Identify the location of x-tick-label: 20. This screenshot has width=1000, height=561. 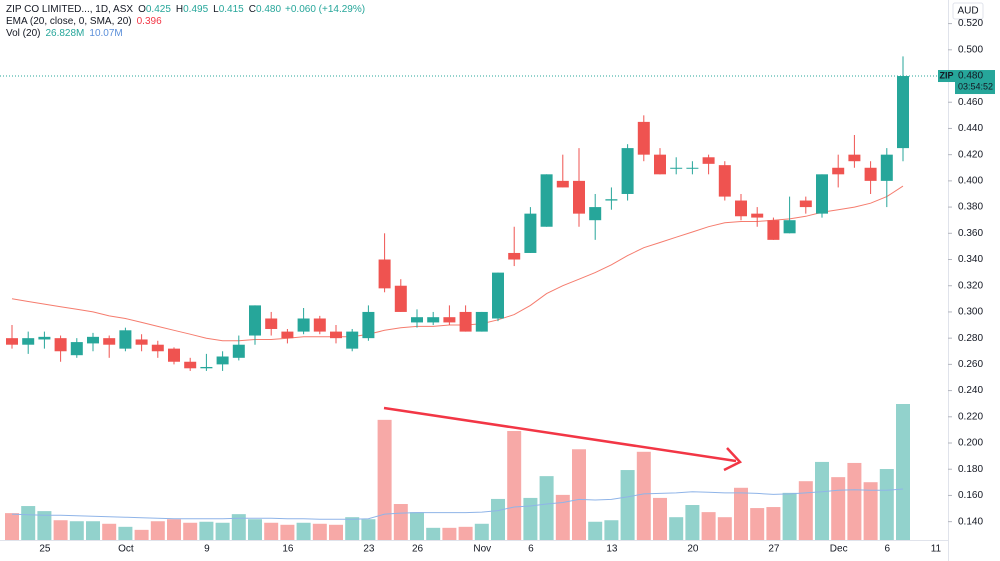
(693, 549).